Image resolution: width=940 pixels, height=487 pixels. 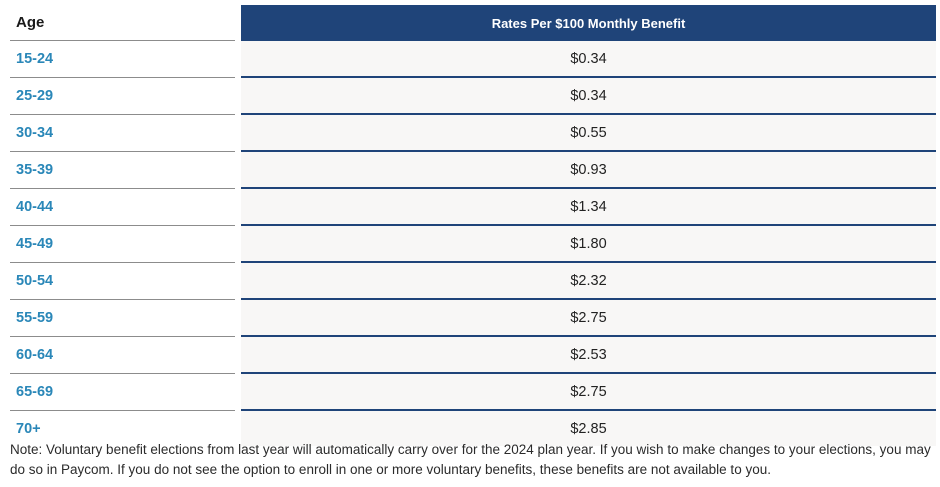 What do you see at coordinates (122, 207) in the screenshot?
I see `age-range-cell: 40-44` at bounding box center [122, 207].